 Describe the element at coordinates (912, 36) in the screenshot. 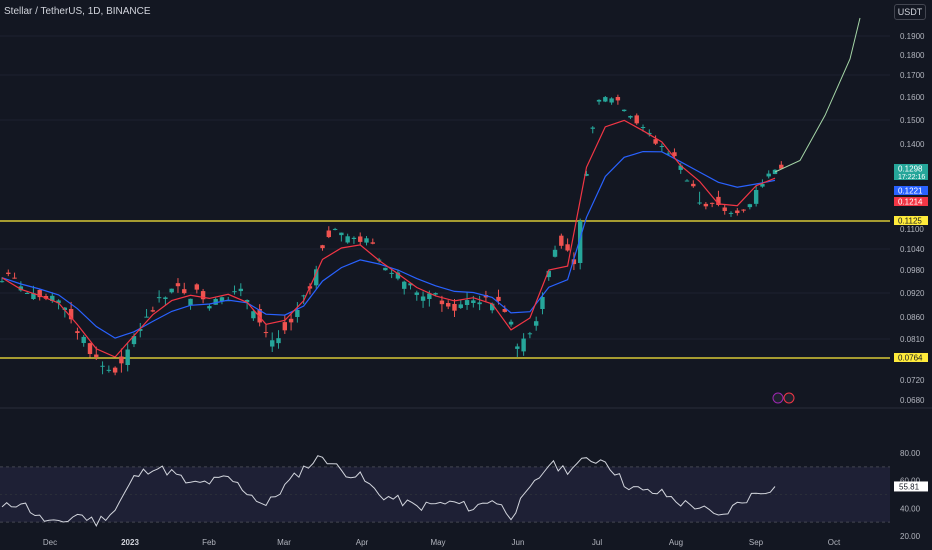

I see `price-tick-label: 0.1900` at that location.